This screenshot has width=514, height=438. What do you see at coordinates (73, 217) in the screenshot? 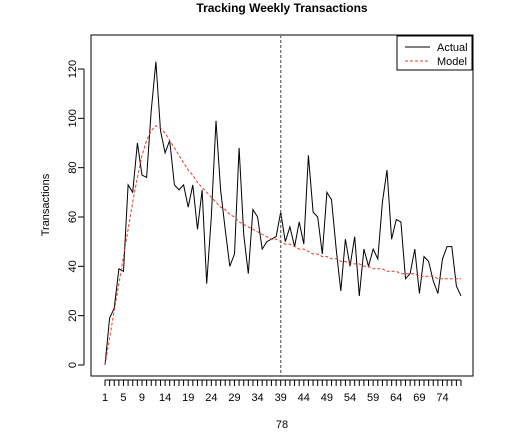
I see `y-tick-label: 60` at bounding box center [73, 217].